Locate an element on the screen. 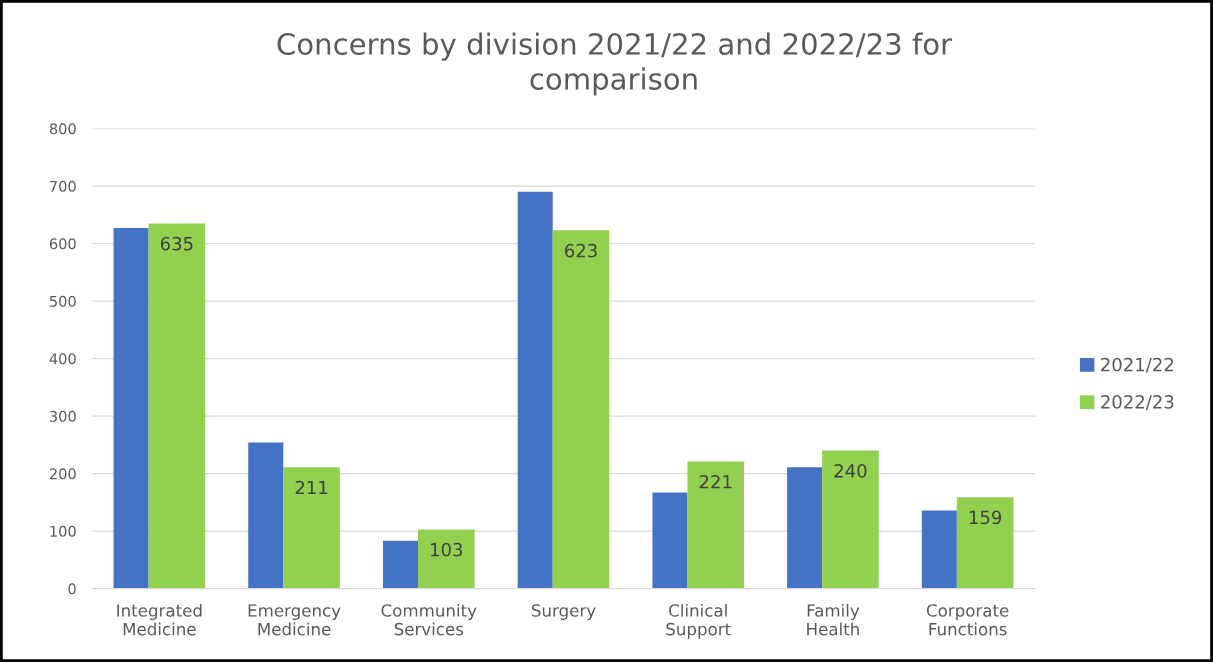 The image size is (1213, 662). x-tick-label: Community Services is located at coordinates (429, 619).